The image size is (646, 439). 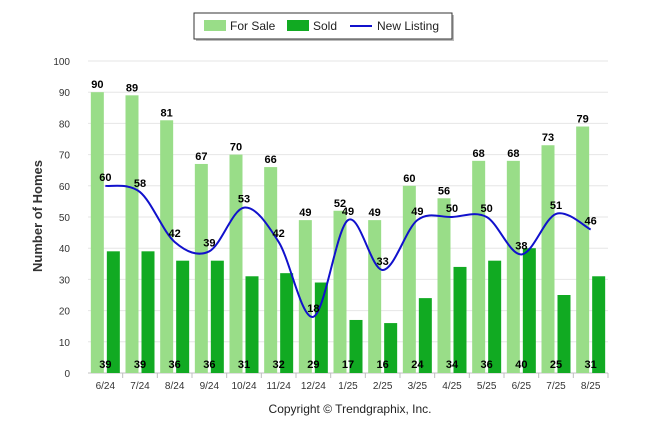 I want to click on data-label-for-sale: 66, so click(x=271, y=160).